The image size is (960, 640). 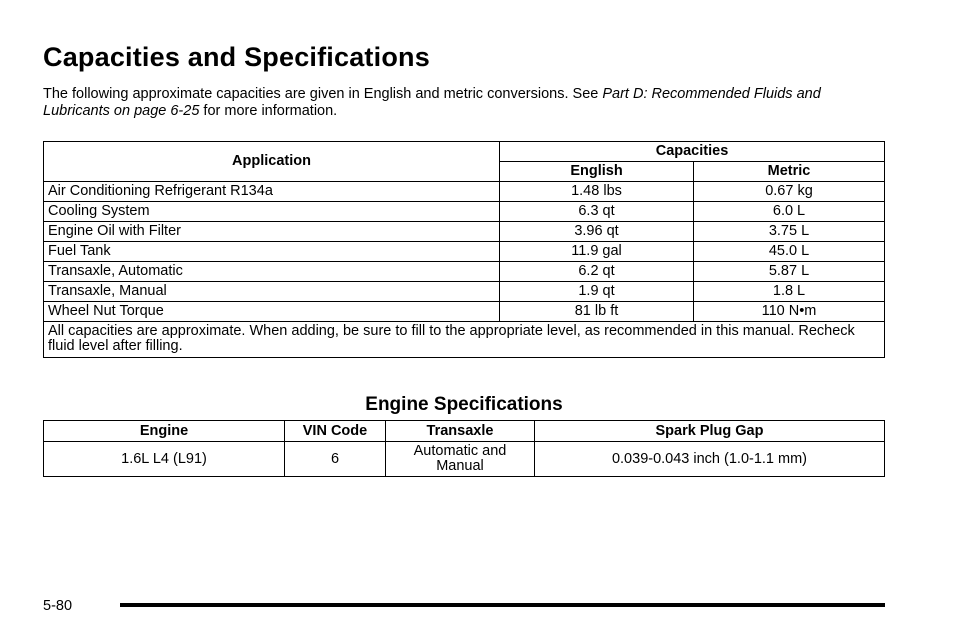 I want to click on metric-cell: 110 N•m, so click(x=789, y=311).